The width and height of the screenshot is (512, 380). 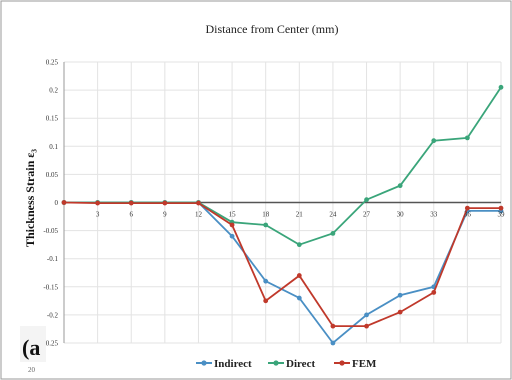 I want to click on y-tick-label: -0.15, so click(x=50, y=287).